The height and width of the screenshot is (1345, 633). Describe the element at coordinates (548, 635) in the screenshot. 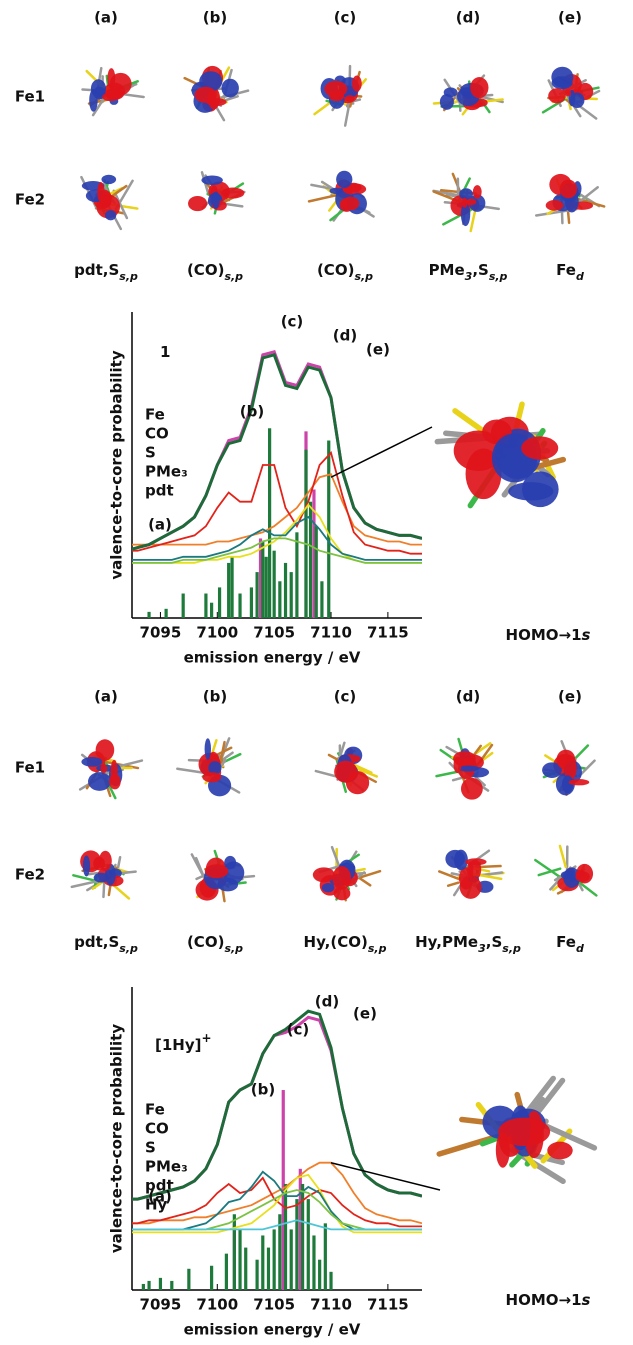

I see `orbital-label: HOMO→1s` at that location.